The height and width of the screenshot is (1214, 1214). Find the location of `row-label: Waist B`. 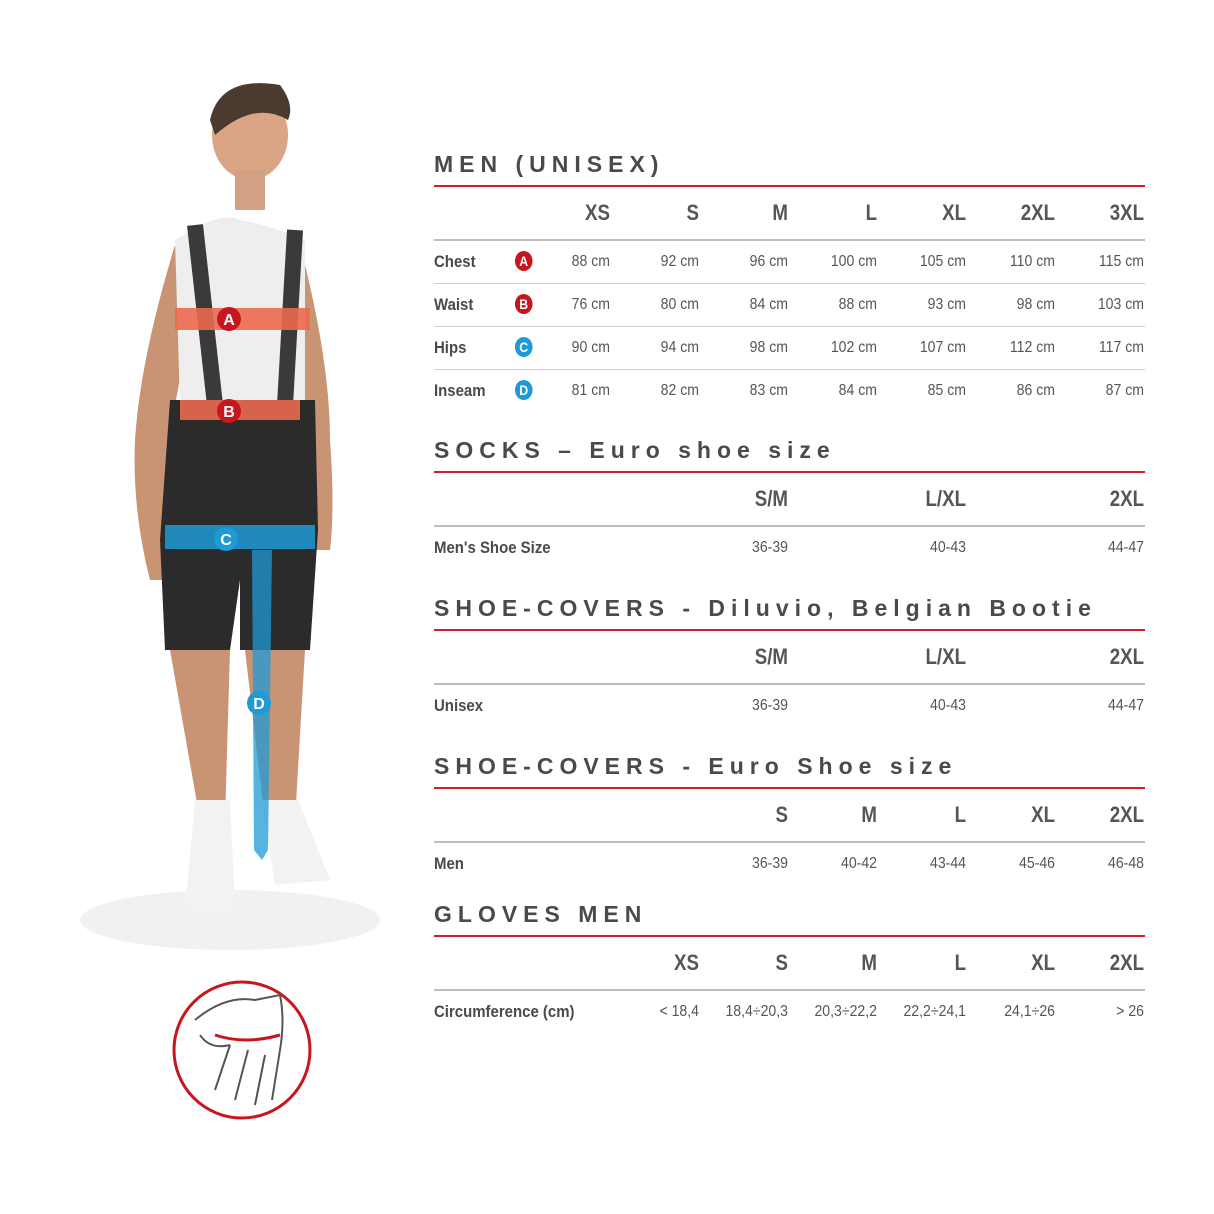

row-label: Waist B is located at coordinates (483, 304).